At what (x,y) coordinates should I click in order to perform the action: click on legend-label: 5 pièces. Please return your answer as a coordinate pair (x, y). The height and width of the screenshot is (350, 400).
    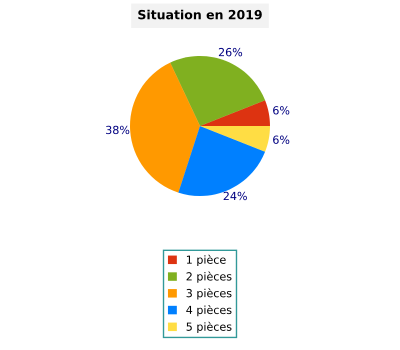
    Looking at the image, I should click on (209, 327).